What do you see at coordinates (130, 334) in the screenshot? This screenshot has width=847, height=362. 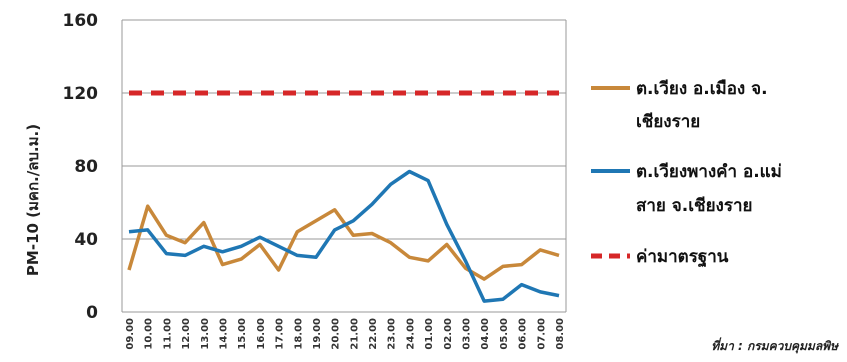 I see `x-tick-label: 09.00` at bounding box center [130, 334].